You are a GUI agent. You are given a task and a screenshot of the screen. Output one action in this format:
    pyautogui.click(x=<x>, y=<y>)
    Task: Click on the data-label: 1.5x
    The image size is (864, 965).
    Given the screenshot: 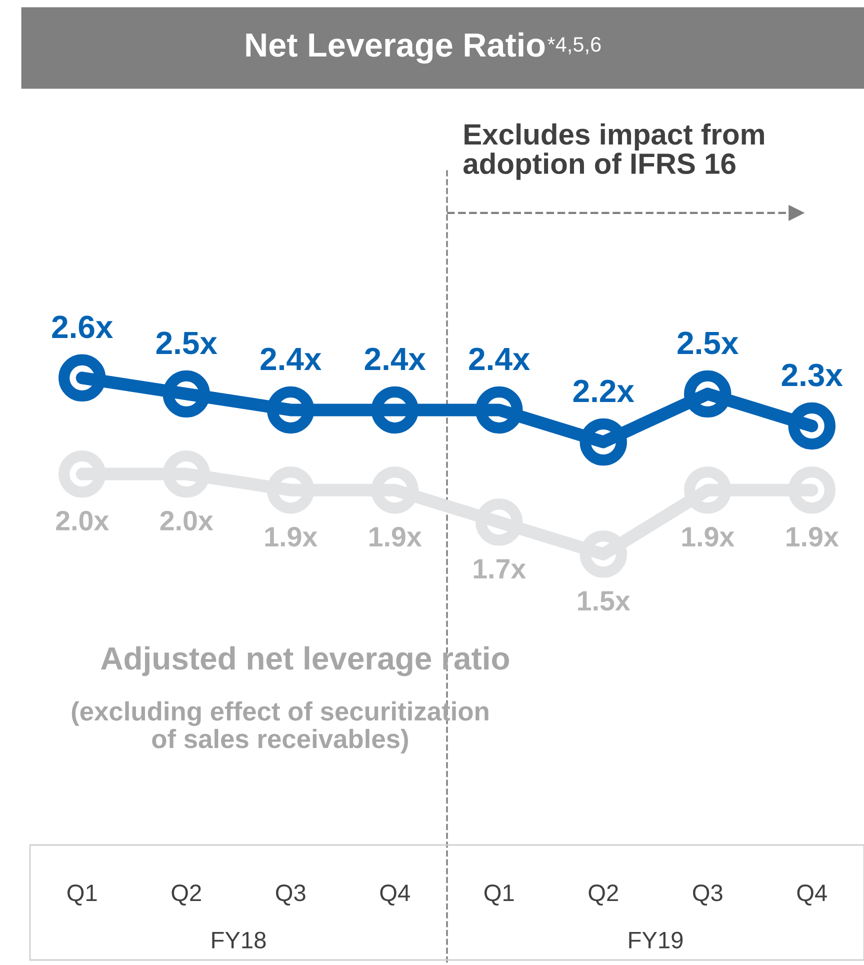 What is the action you would take?
    pyautogui.click(x=604, y=601)
    